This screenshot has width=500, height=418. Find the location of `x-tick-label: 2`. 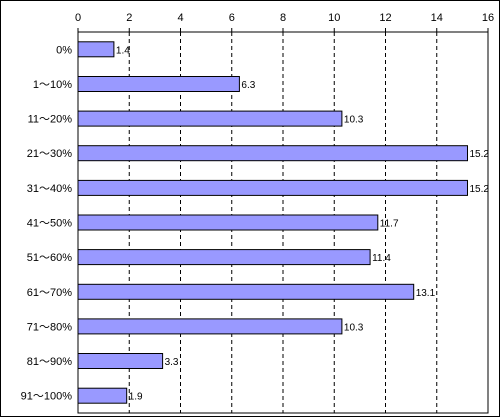

x-tick-label: 2 is located at coordinates (129, 18).